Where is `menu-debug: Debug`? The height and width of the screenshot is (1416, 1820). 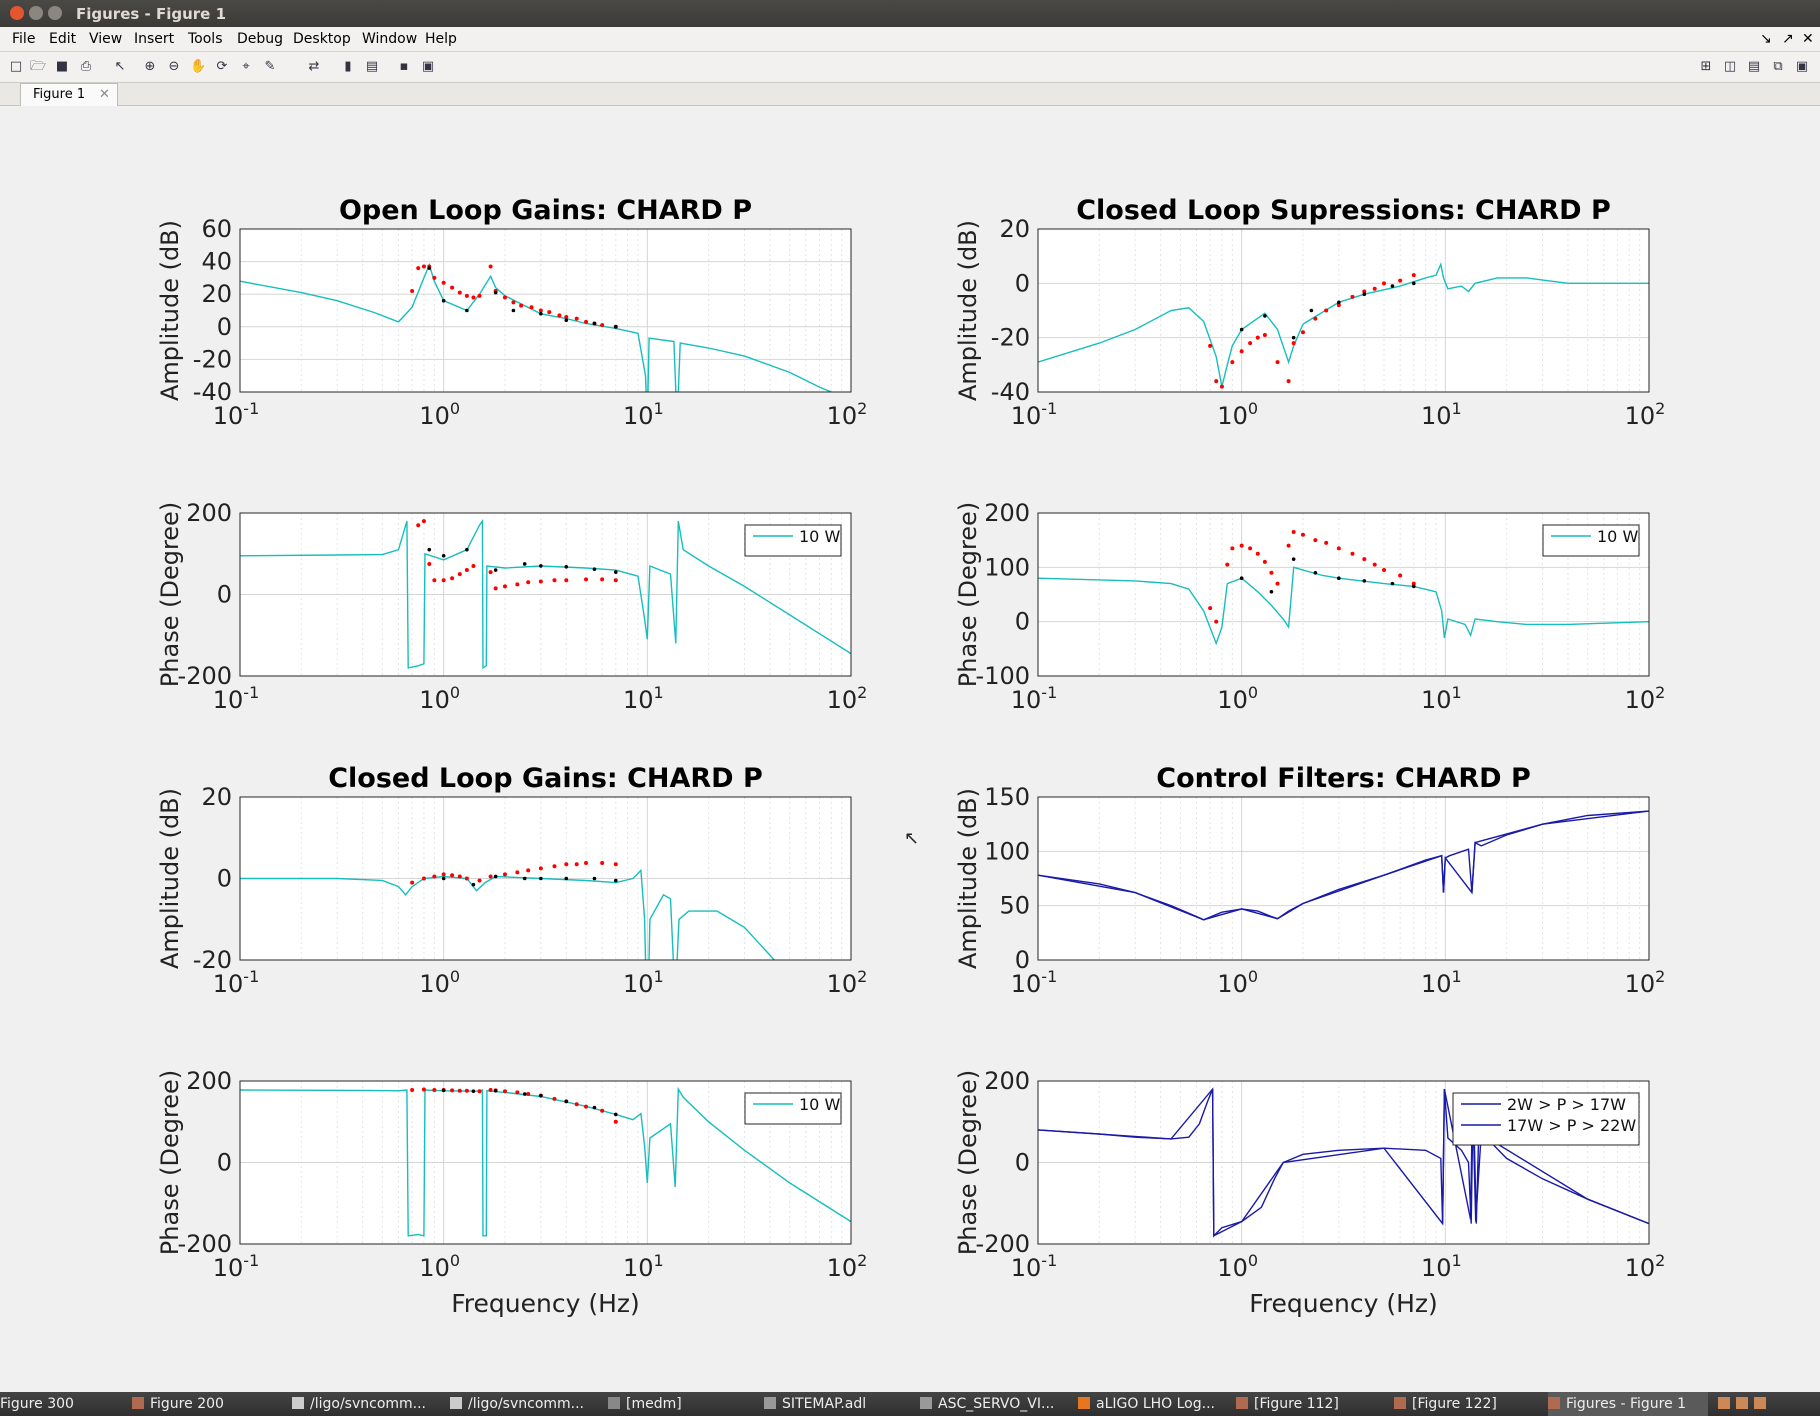
menu-debug: Debug is located at coordinates (260, 39).